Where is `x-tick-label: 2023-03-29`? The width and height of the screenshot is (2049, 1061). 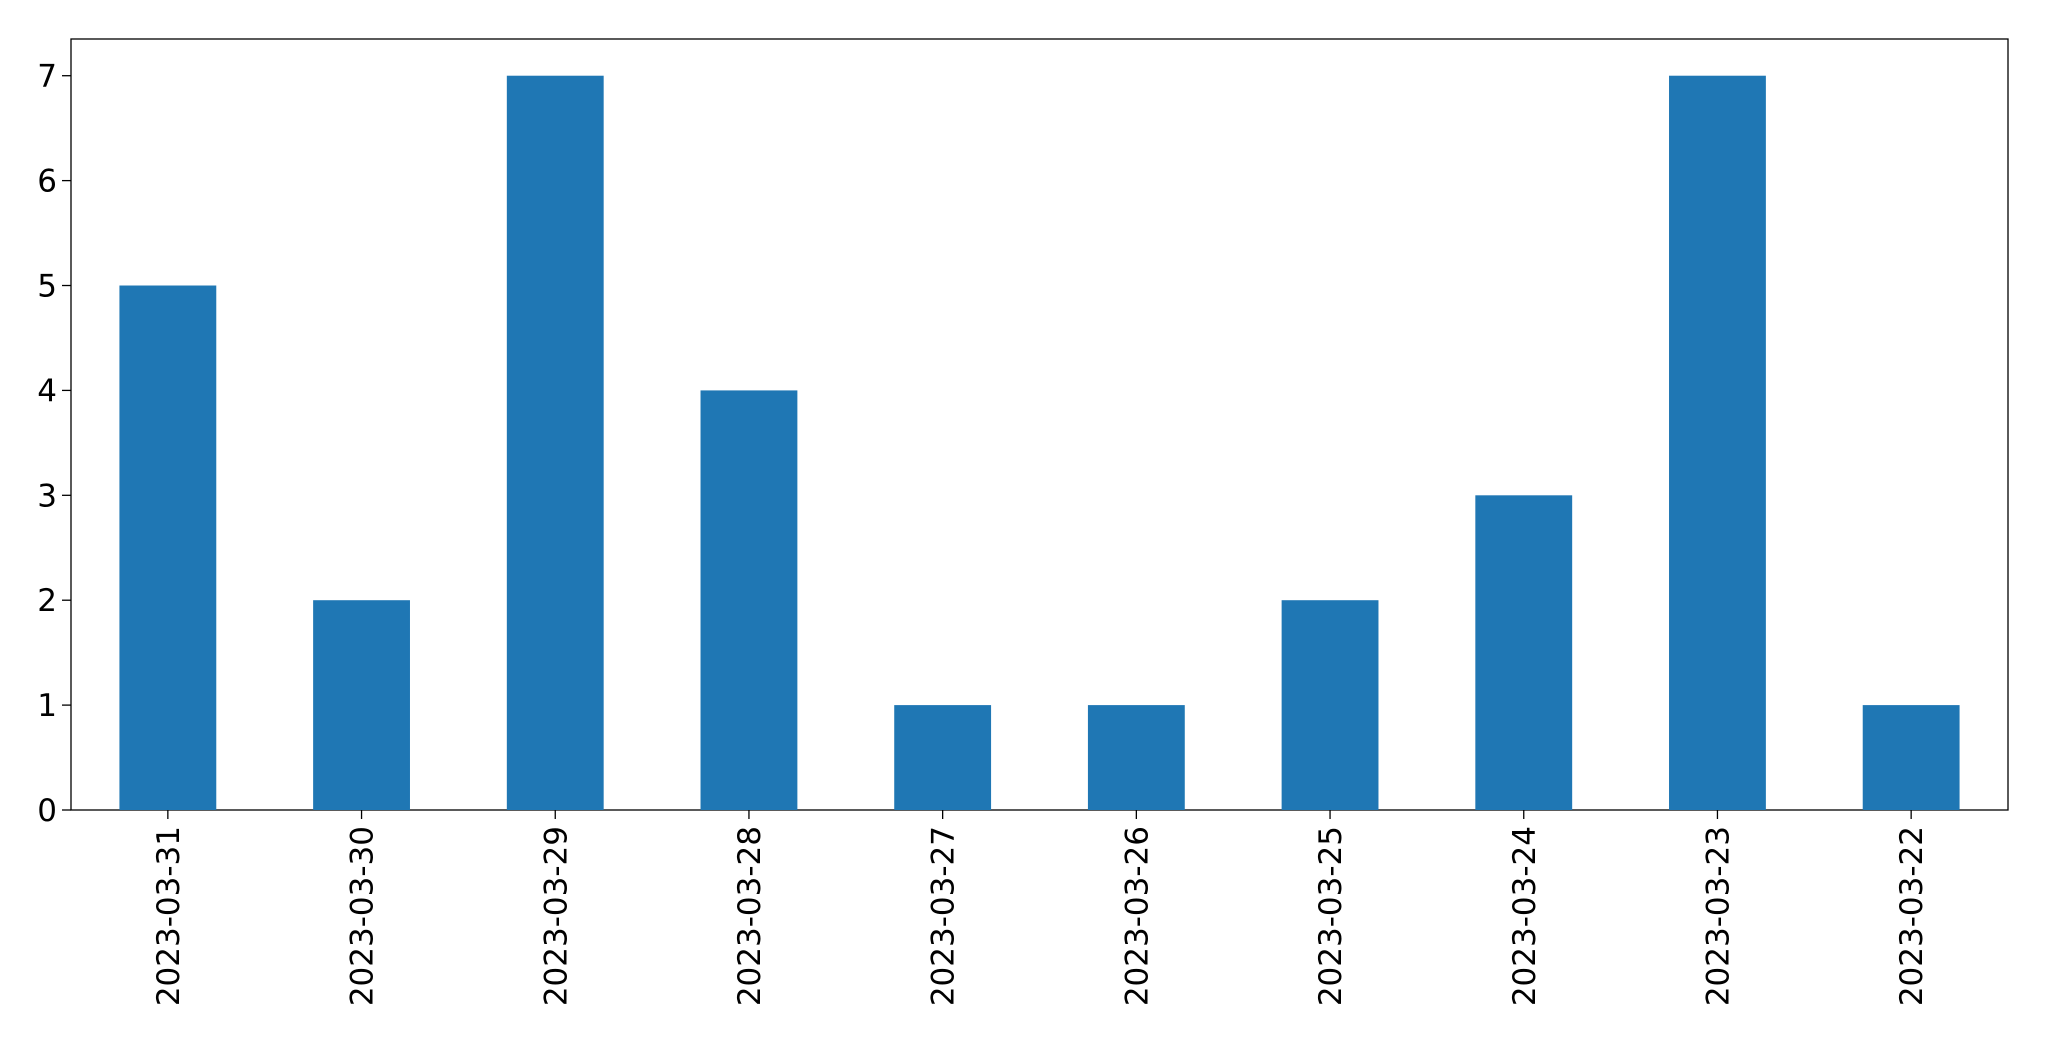
x-tick-label: 2023-03-29 is located at coordinates (556, 916).